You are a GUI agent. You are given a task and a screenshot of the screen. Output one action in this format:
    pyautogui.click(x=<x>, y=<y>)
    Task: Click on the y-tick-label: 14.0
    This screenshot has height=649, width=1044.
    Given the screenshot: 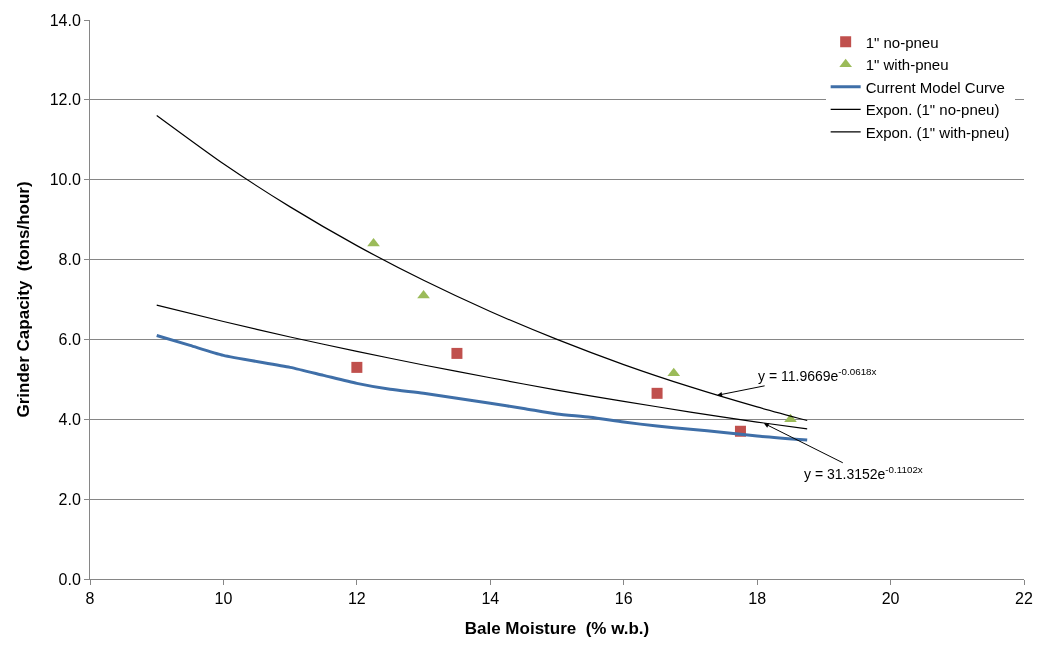 What is the action you would take?
    pyautogui.click(x=65, y=20)
    